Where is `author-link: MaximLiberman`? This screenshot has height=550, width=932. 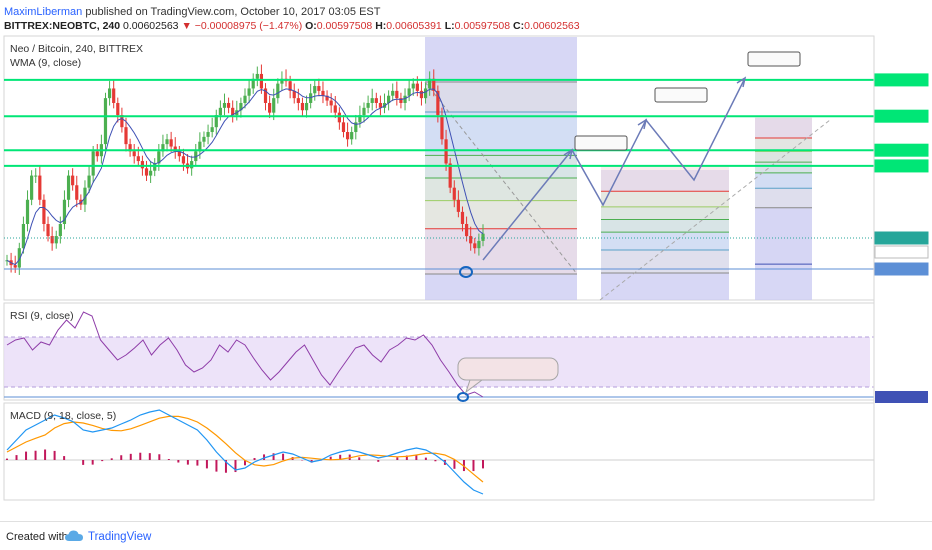 author-link: MaximLiberman is located at coordinates (43, 12).